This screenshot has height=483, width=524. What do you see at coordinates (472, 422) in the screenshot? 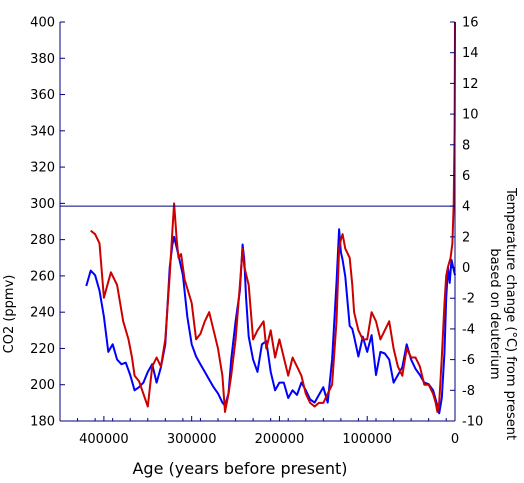
I see `y-right-tick-label: -10` at bounding box center [472, 422].